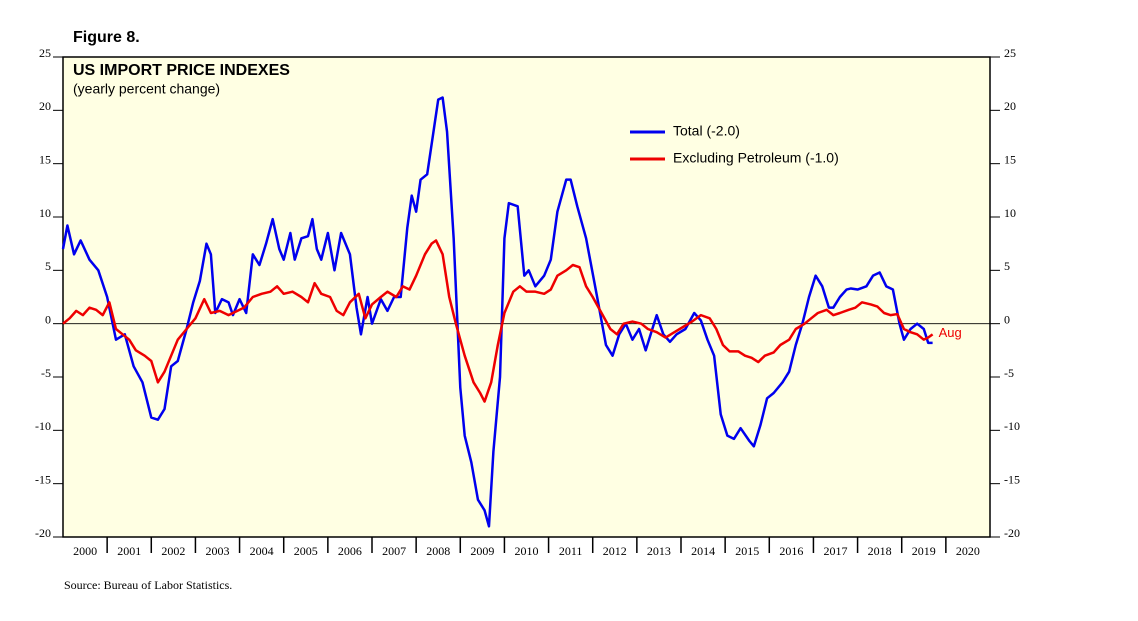 The image size is (1138, 621). Describe the element at coordinates (880, 551) in the screenshot. I see `x-tick-label: 2018` at that location.